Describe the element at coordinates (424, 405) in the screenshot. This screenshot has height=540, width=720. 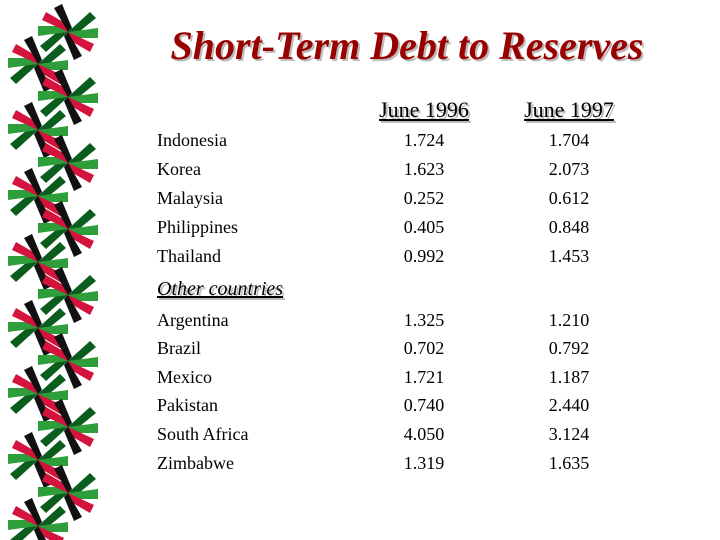
I see `cell-value: 0.740` at that location.